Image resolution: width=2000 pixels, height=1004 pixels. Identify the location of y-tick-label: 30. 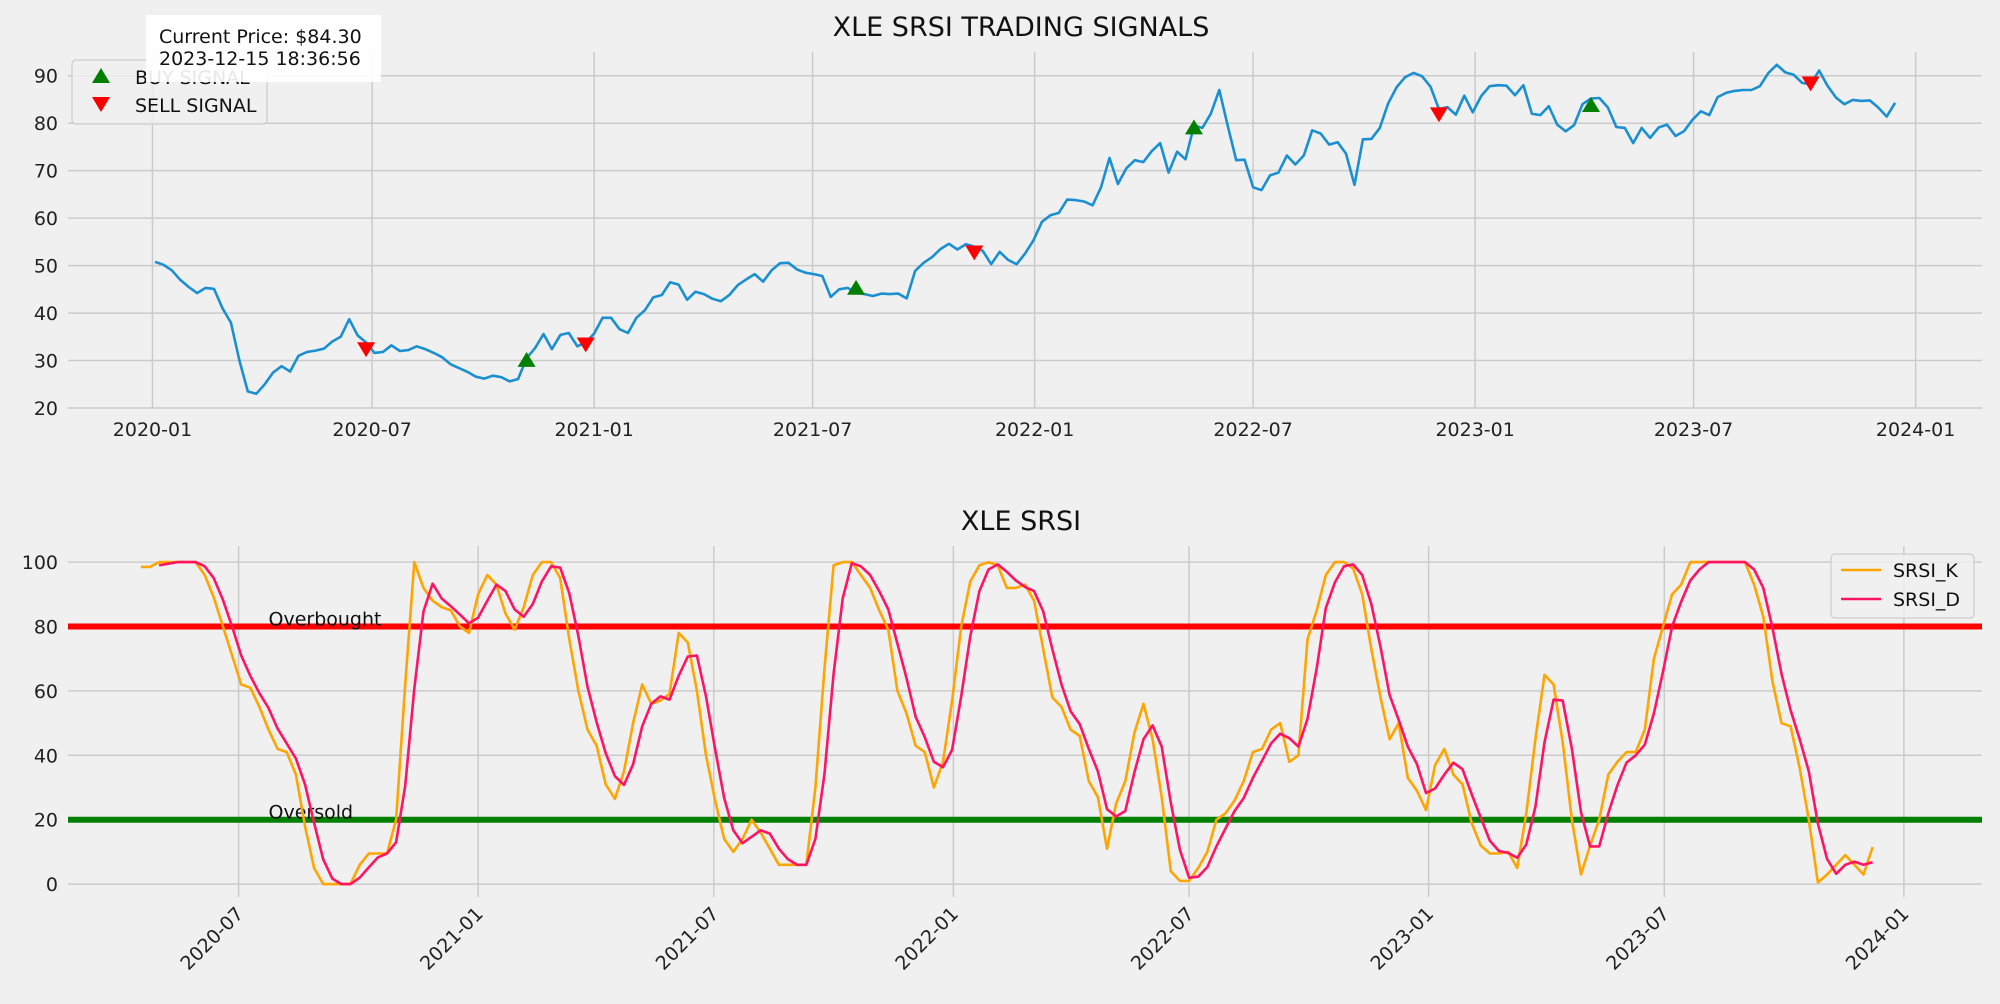
(46, 362).